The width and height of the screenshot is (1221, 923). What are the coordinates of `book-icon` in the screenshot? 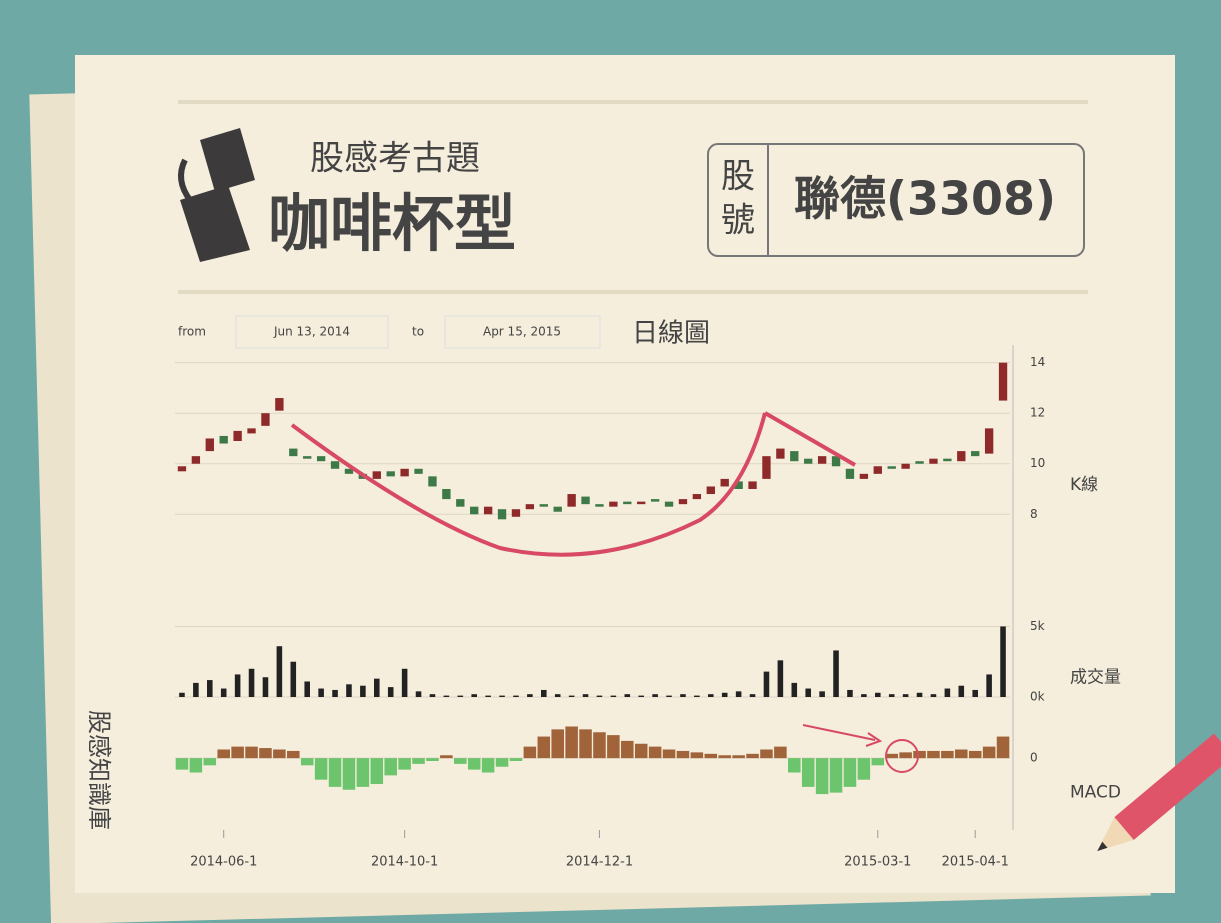 It's located at (216, 195).